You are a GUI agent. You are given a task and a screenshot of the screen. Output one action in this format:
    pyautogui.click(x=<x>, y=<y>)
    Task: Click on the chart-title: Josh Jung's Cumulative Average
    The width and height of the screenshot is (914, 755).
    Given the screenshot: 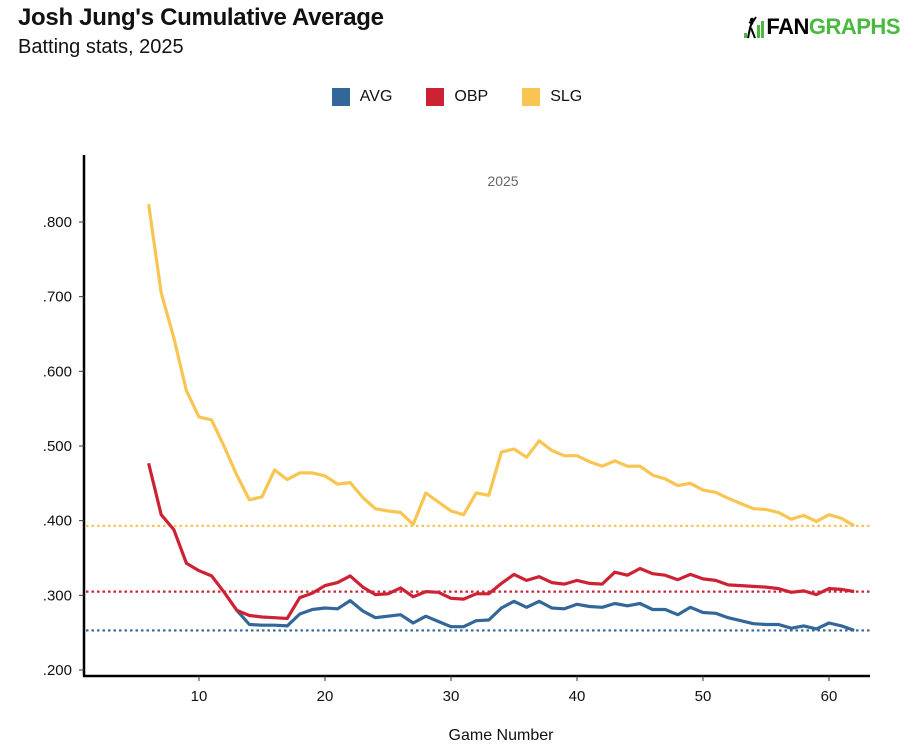 What is the action you would take?
    pyautogui.click(x=201, y=17)
    